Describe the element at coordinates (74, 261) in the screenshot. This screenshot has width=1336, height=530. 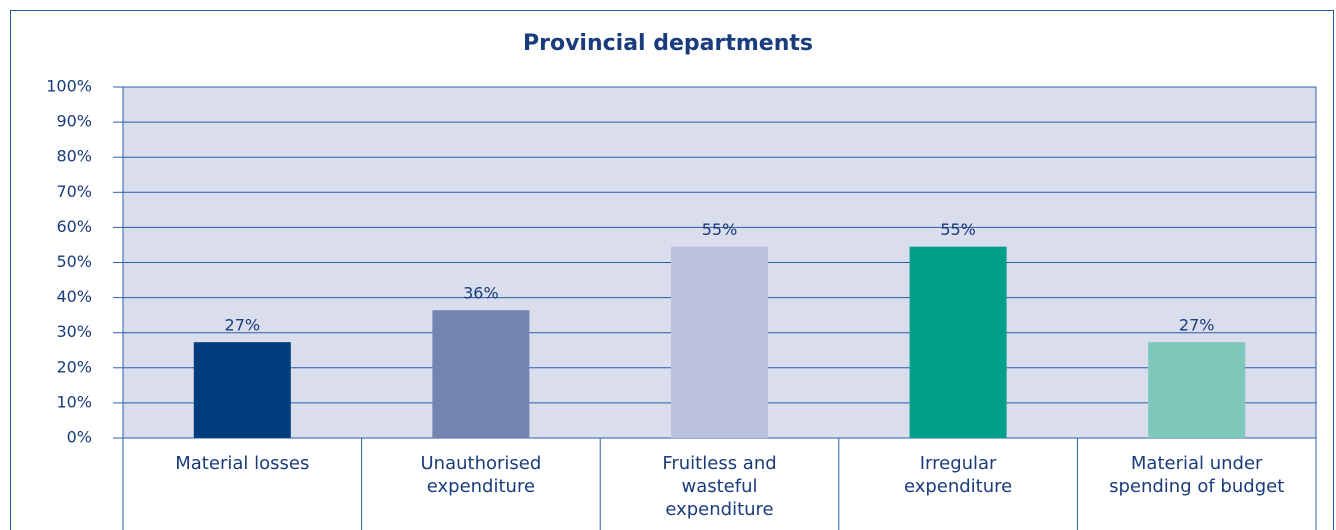
I see `y-tick-label: 50%` at that location.